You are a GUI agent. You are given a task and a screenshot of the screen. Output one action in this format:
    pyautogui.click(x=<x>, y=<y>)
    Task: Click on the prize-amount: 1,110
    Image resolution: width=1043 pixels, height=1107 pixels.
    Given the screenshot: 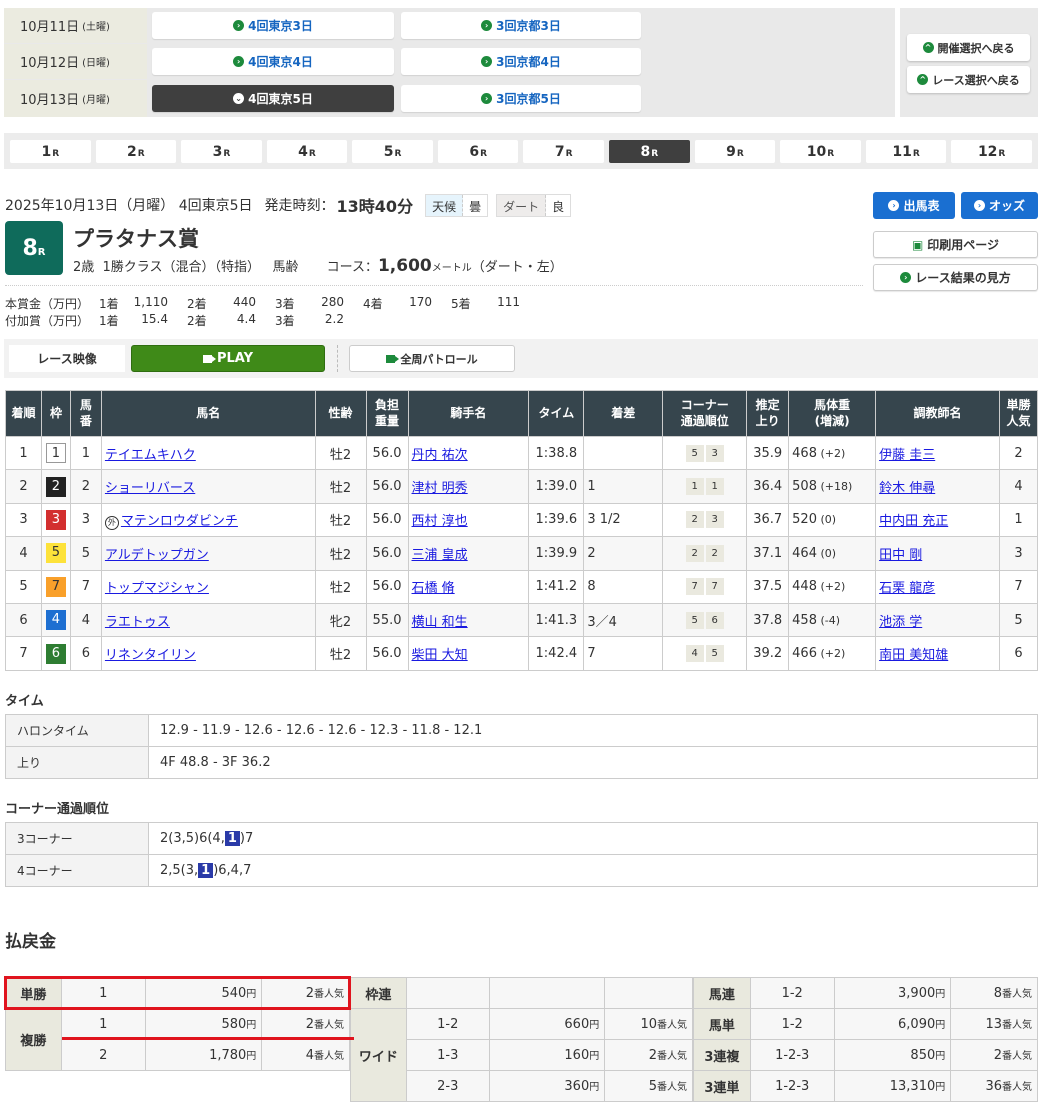 What is the action you would take?
    pyautogui.click(x=150, y=302)
    